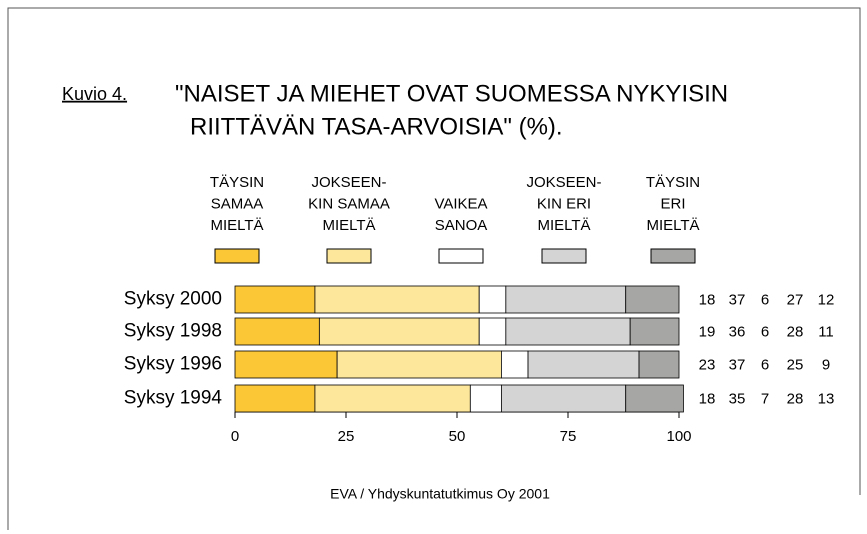 Image resolution: width=867 pixels, height=534 pixels. What do you see at coordinates (457, 436) in the screenshot?
I see `x-tick-label: 50` at bounding box center [457, 436].